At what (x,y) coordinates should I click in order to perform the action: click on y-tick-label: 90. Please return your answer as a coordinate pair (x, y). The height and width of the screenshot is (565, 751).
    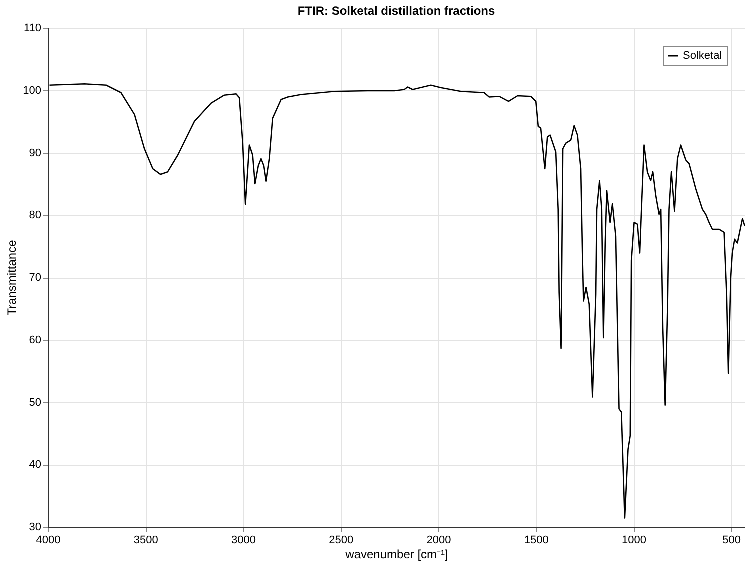
    Looking at the image, I should click on (35, 153).